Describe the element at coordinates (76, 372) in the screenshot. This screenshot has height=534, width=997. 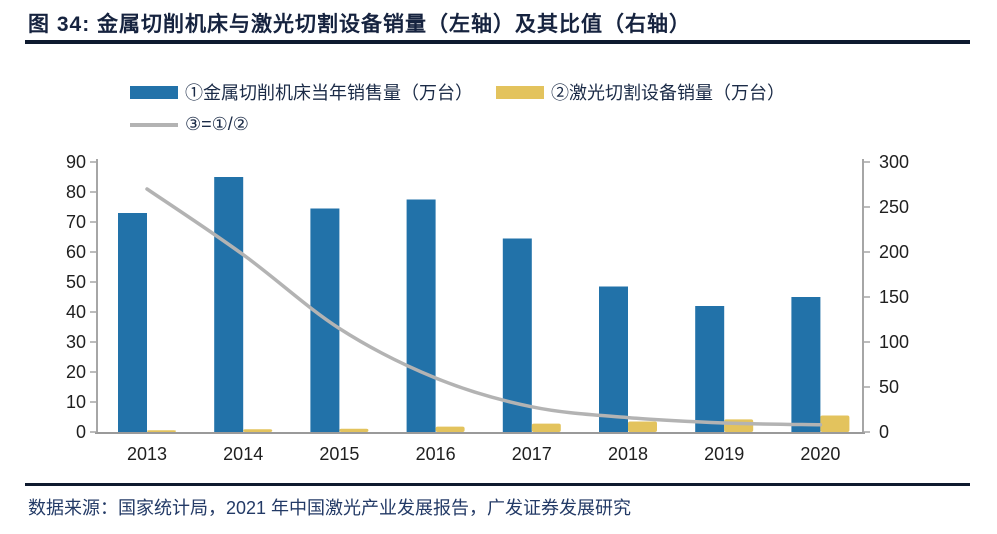
I see `left-tick-label: 20` at that location.